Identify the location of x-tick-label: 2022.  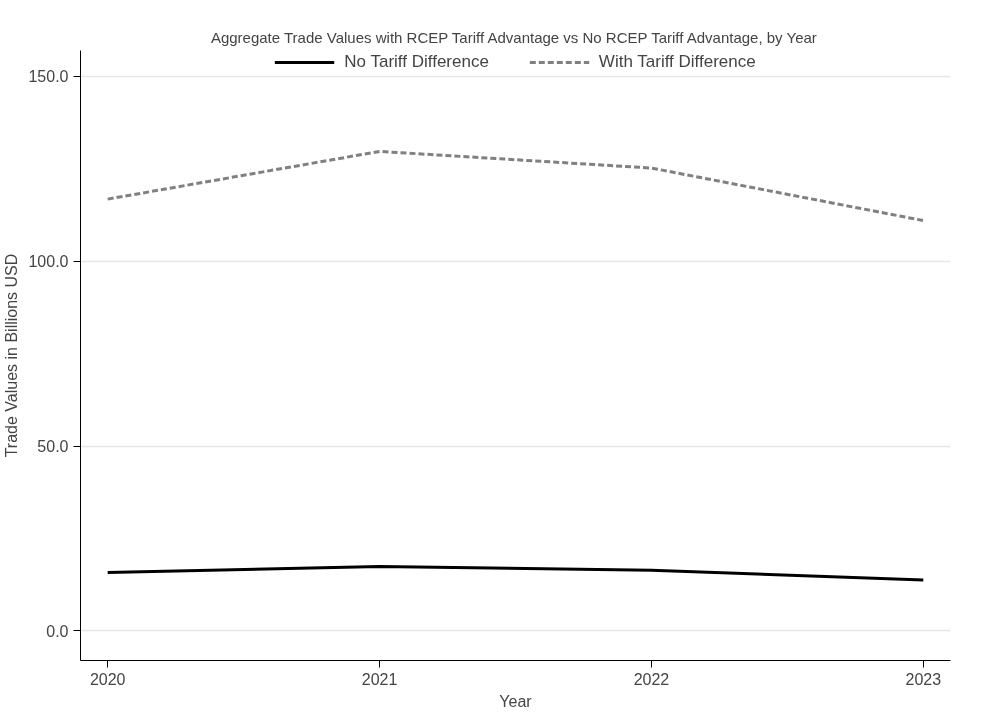
(651, 679).